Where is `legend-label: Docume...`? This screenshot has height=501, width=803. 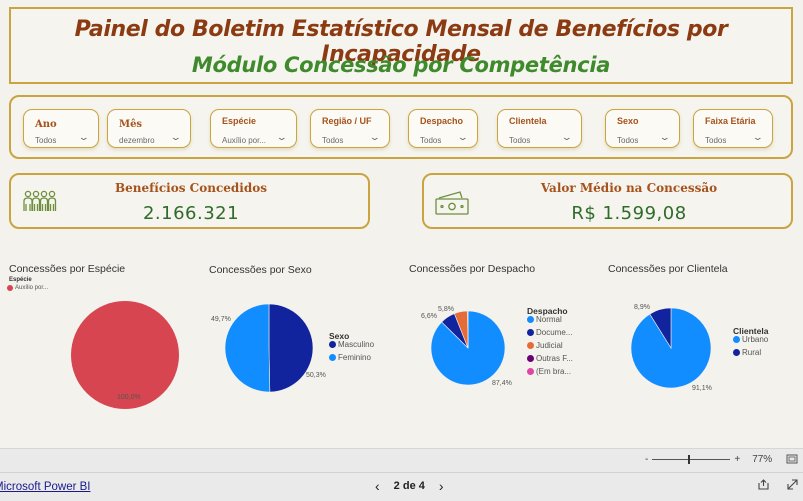 legend-label: Docume... is located at coordinates (554, 332).